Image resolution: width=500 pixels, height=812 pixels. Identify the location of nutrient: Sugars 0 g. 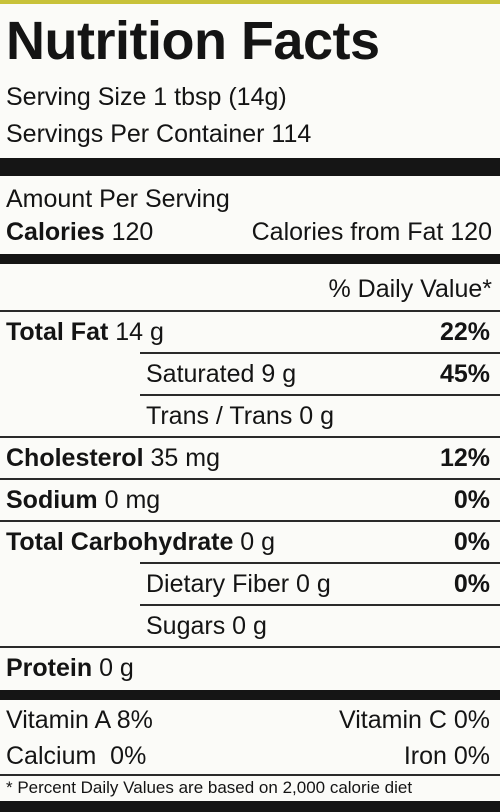
(206, 626).